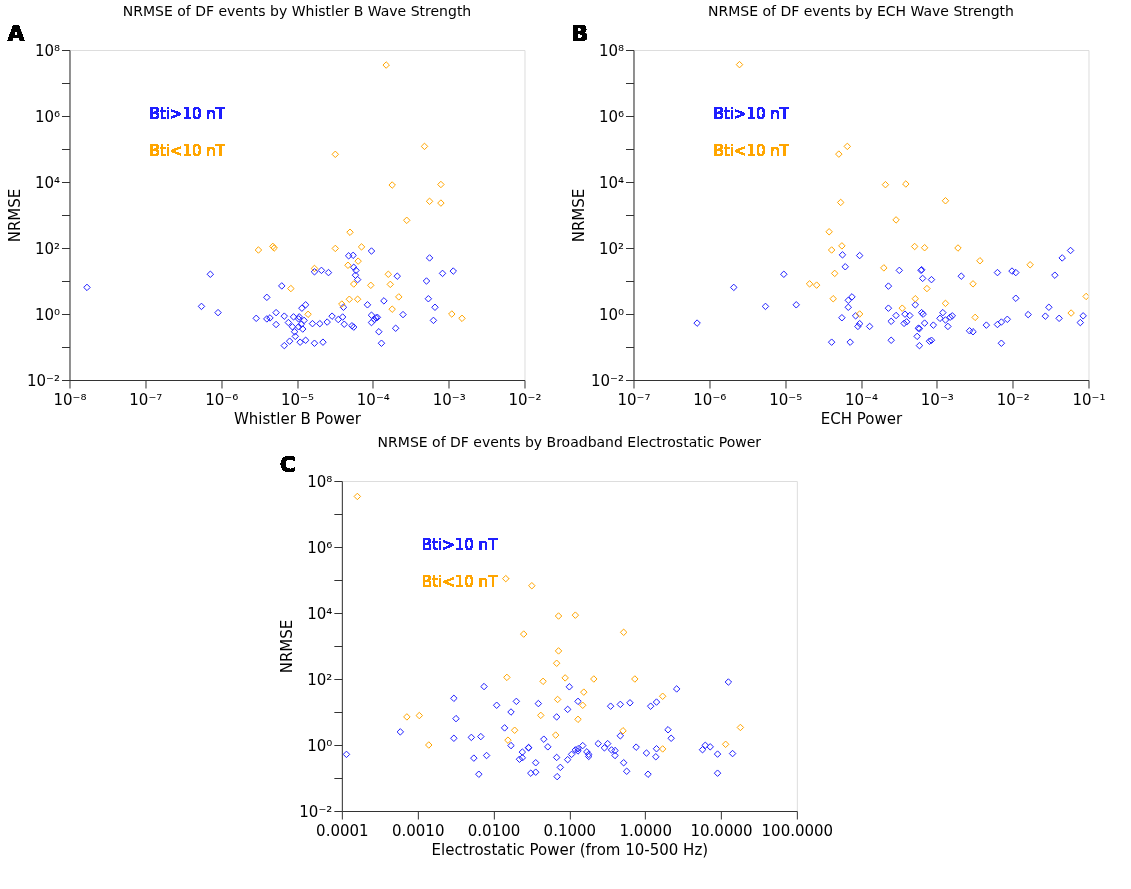  I want to click on chart-title: NRMSE of DF events by Broadband Electrostatic Power, so click(569, 442).